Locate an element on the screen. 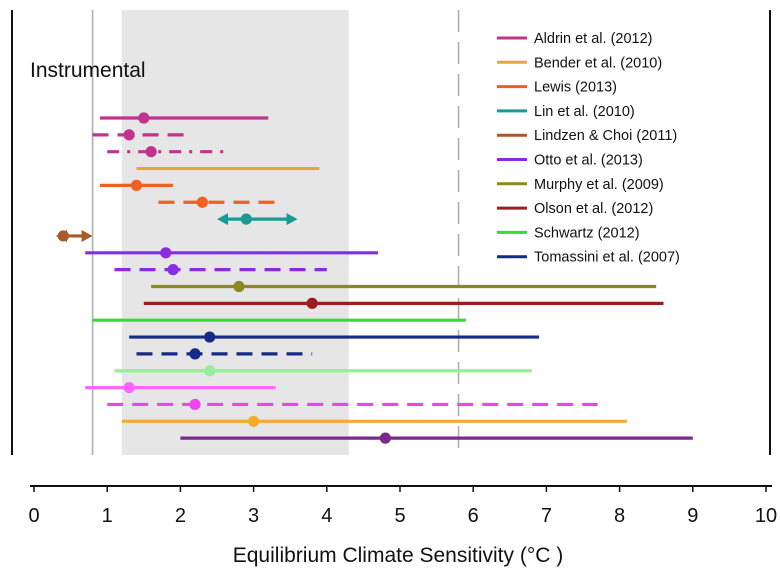 The image size is (780, 574). legend-label-4: Lin et al. (2010) is located at coordinates (584, 112).